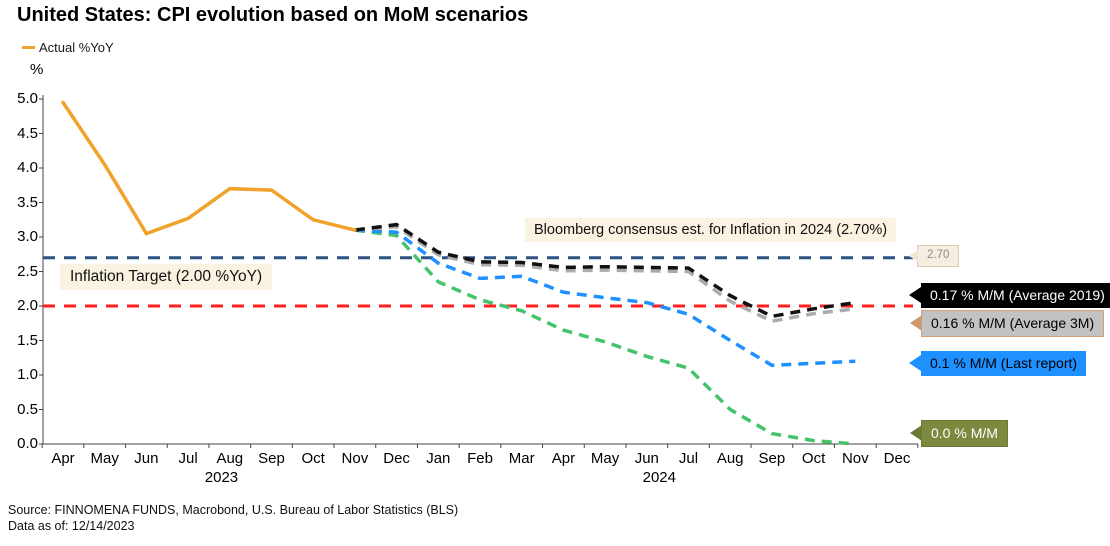 The image size is (1110, 546). What do you see at coordinates (28, 47) in the screenshot?
I see `legend-line-swatch` at bounding box center [28, 47].